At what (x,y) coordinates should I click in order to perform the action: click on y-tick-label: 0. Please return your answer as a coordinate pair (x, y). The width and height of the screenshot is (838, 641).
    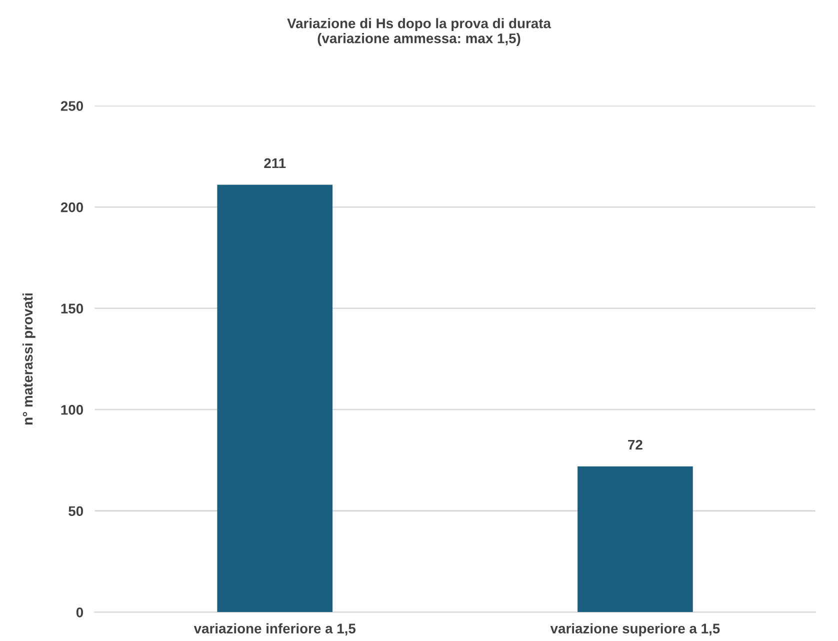
    Looking at the image, I should click on (80, 612).